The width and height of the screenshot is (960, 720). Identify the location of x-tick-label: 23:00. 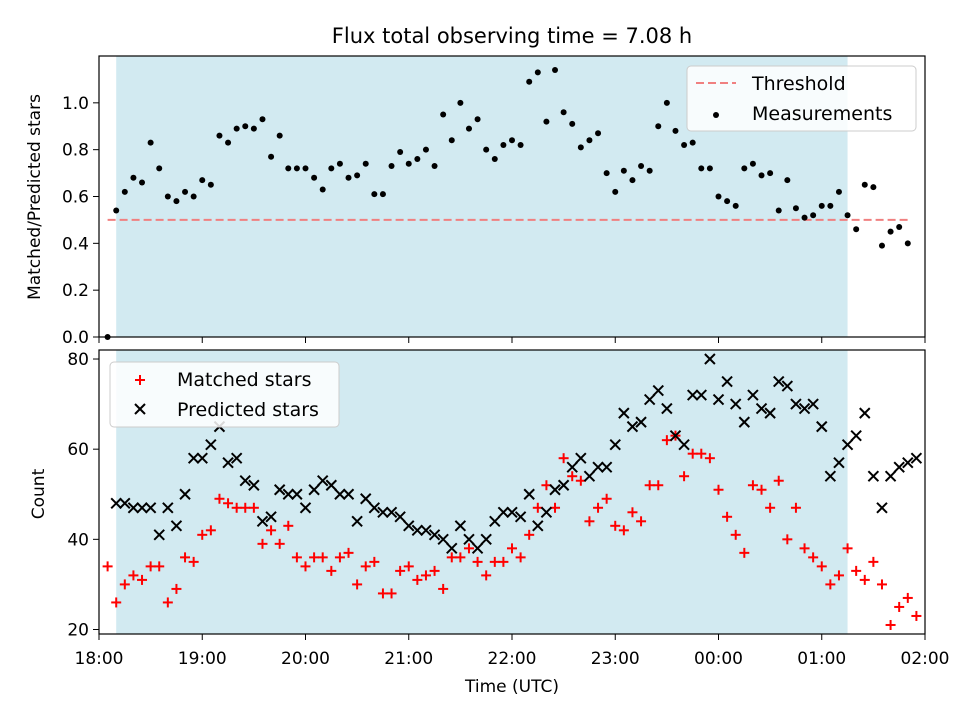
(615, 659).